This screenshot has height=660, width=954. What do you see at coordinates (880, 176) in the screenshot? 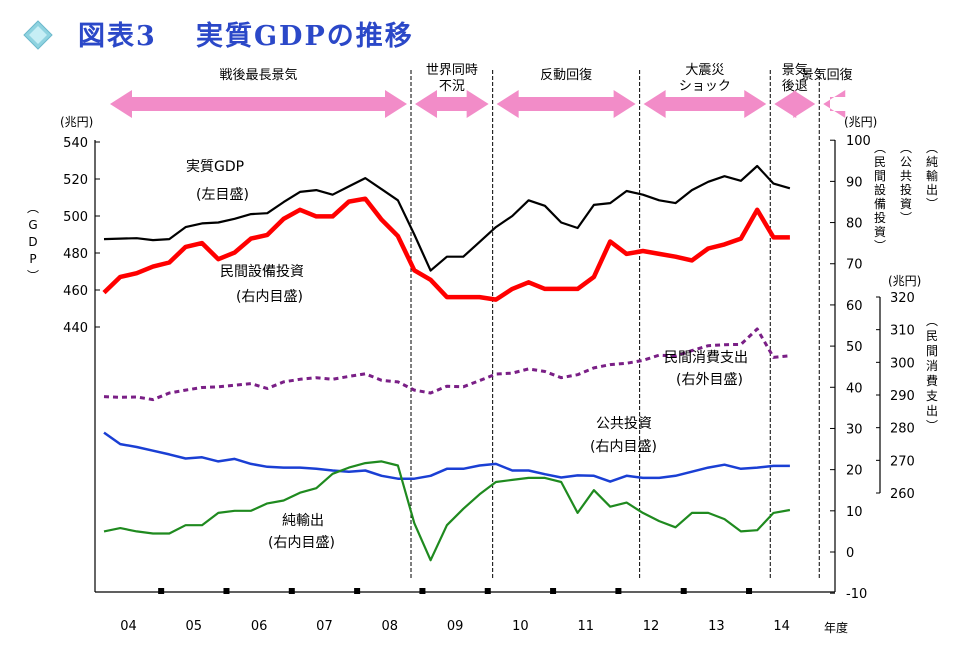
I see `inner-axis-label-char: 間` at bounding box center [880, 176].